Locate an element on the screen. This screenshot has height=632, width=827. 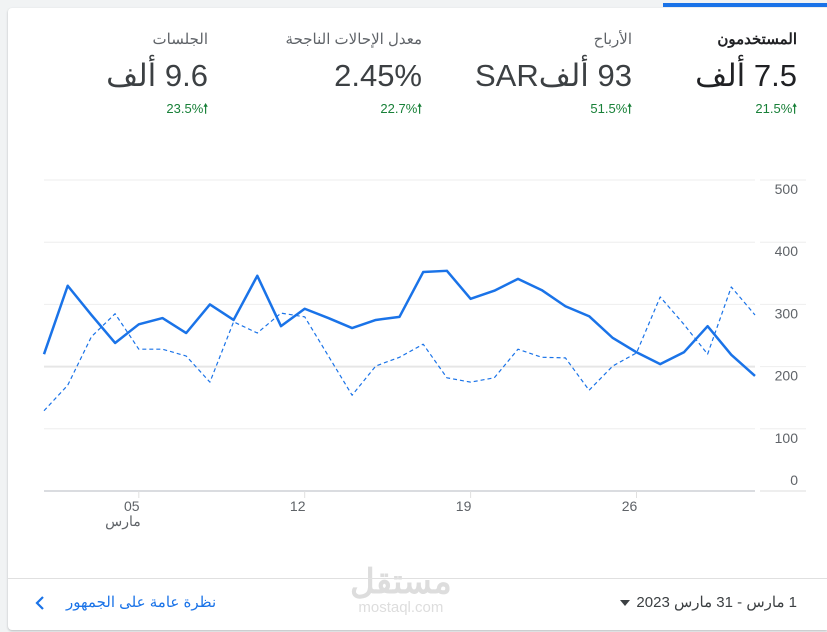
x-tick-label: 19 is located at coordinates (464, 506).